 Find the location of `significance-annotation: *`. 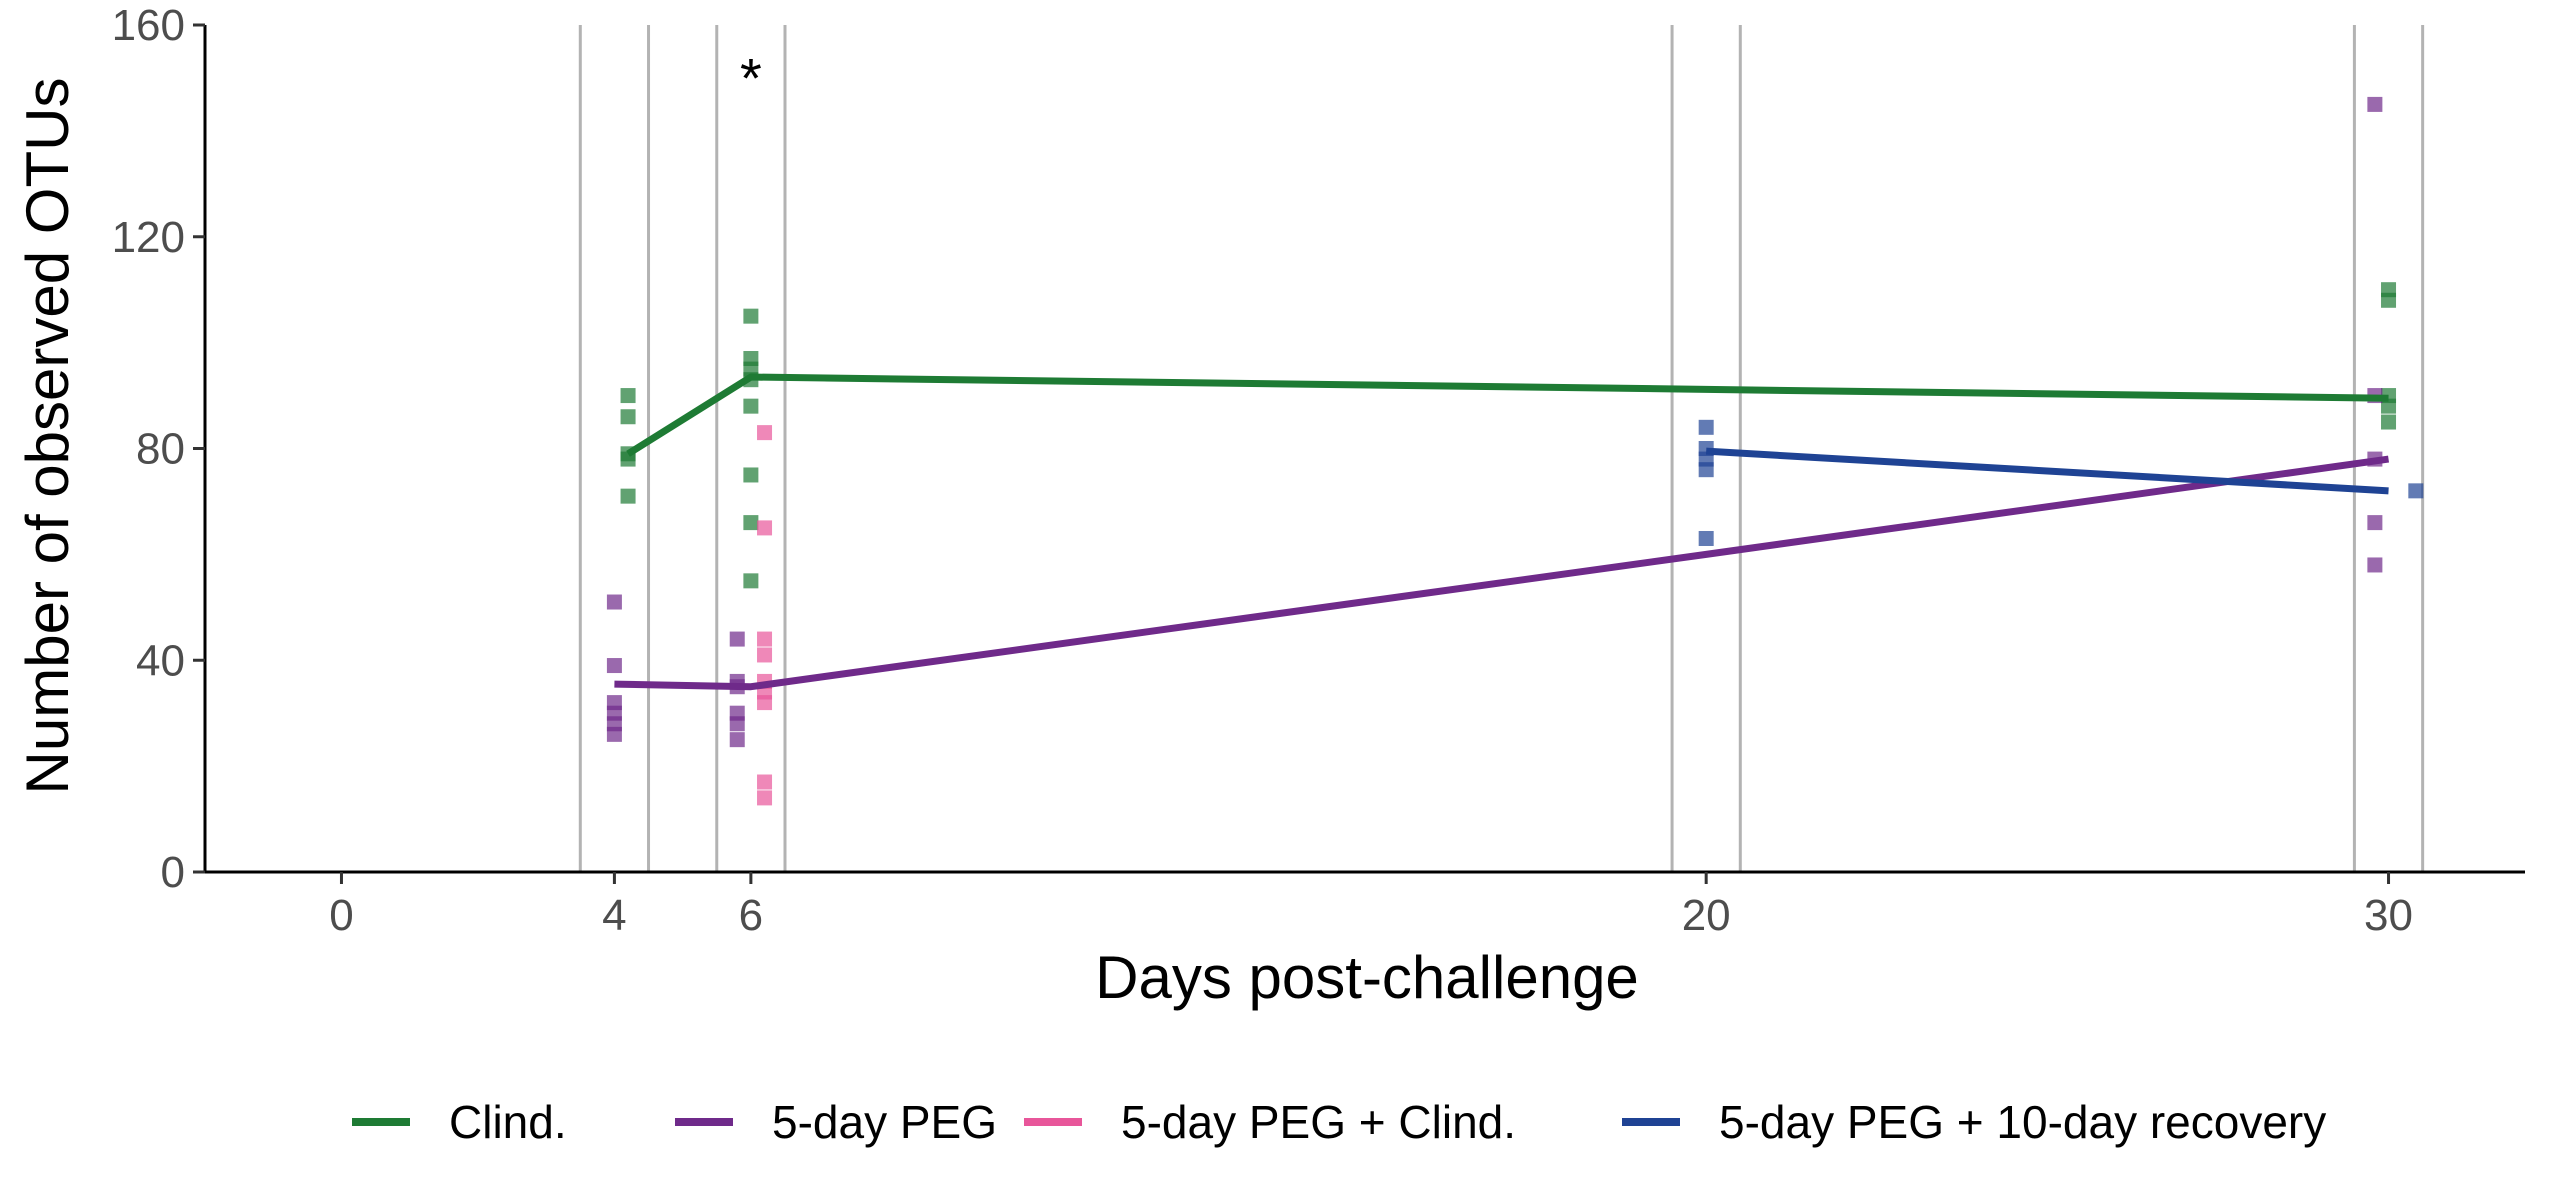

significance-annotation: * is located at coordinates (751, 77).